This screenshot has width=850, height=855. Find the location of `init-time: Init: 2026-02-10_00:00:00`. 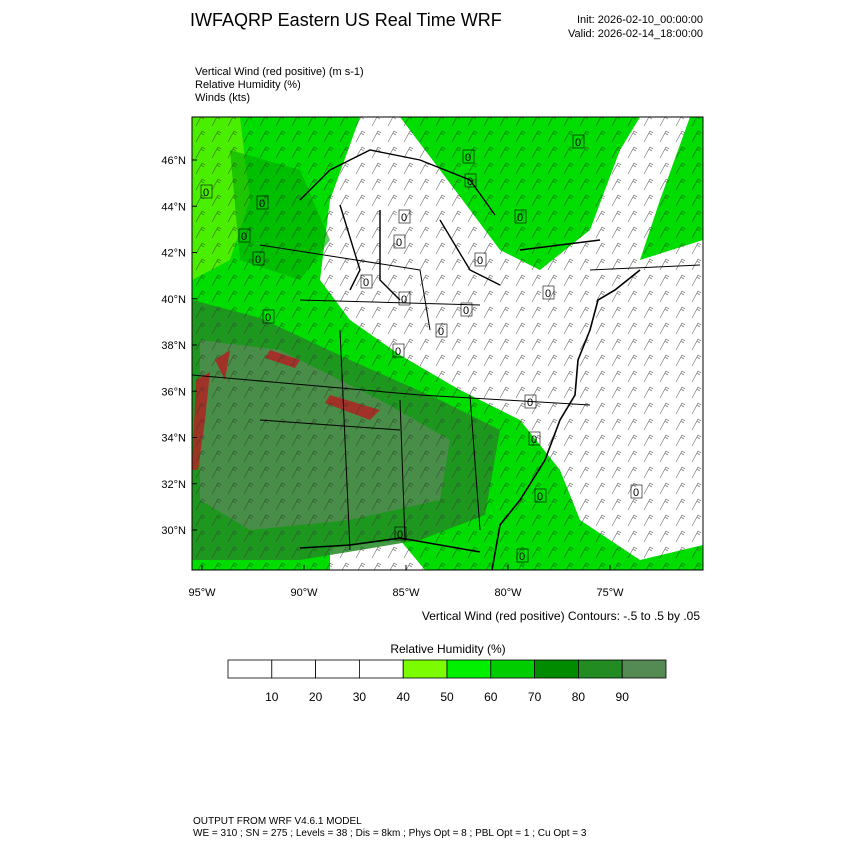

init-time: Init: 2026-02-10_00:00:00 is located at coordinates (640, 20).